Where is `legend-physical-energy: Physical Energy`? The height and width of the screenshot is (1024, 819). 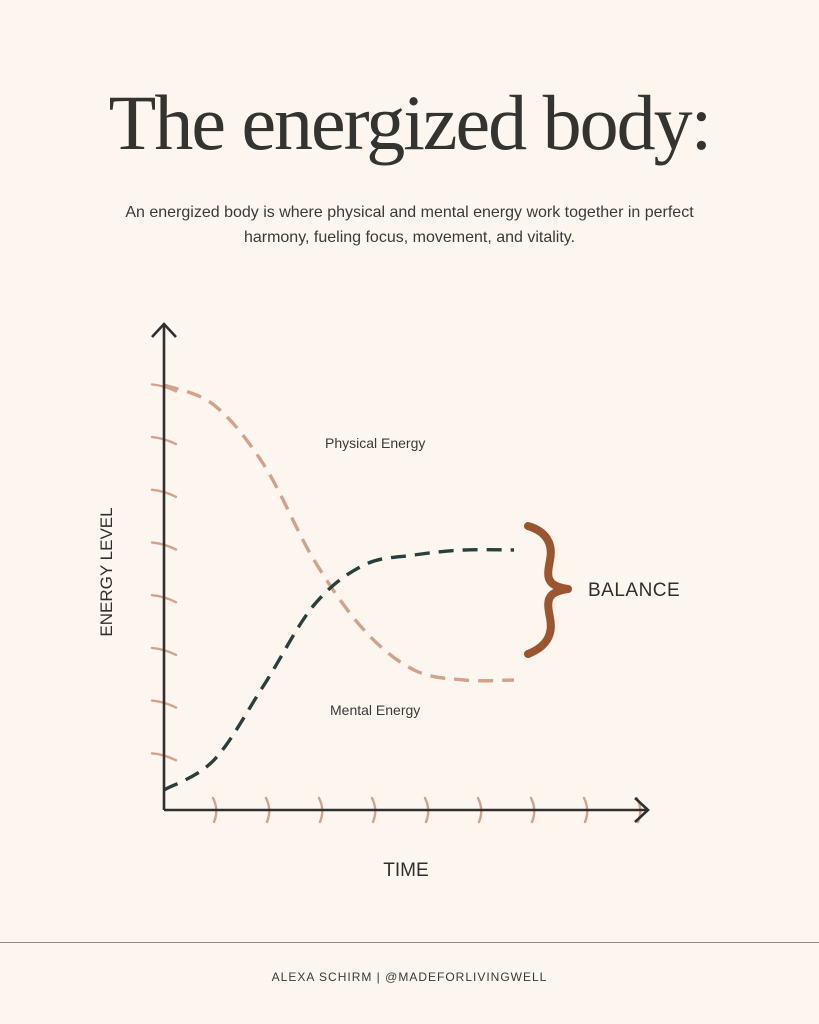 legend-physical-energy: Physical Energy is located at coordinates (375, 443).